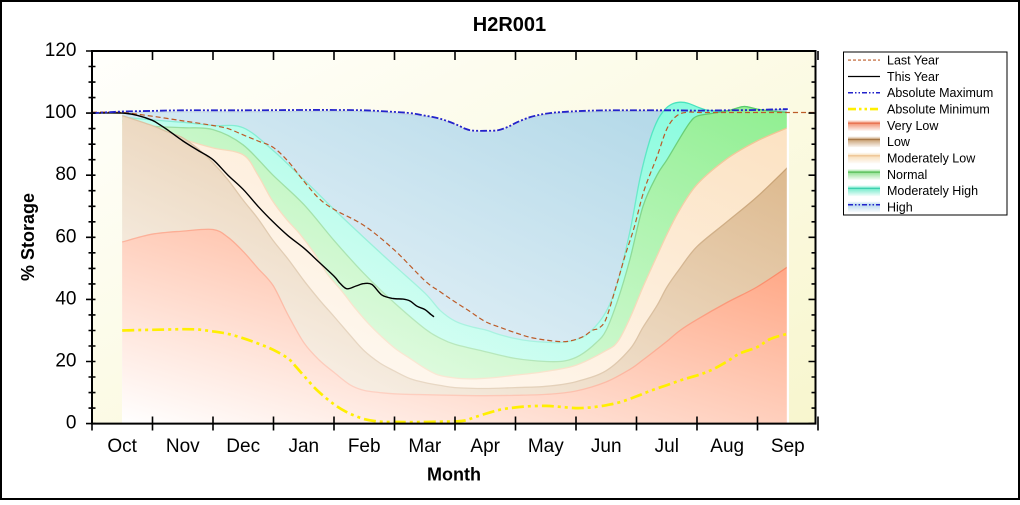 This screenshot has width=1020, height=505. I want to click on svg-text: Jun, so click(606, 446).